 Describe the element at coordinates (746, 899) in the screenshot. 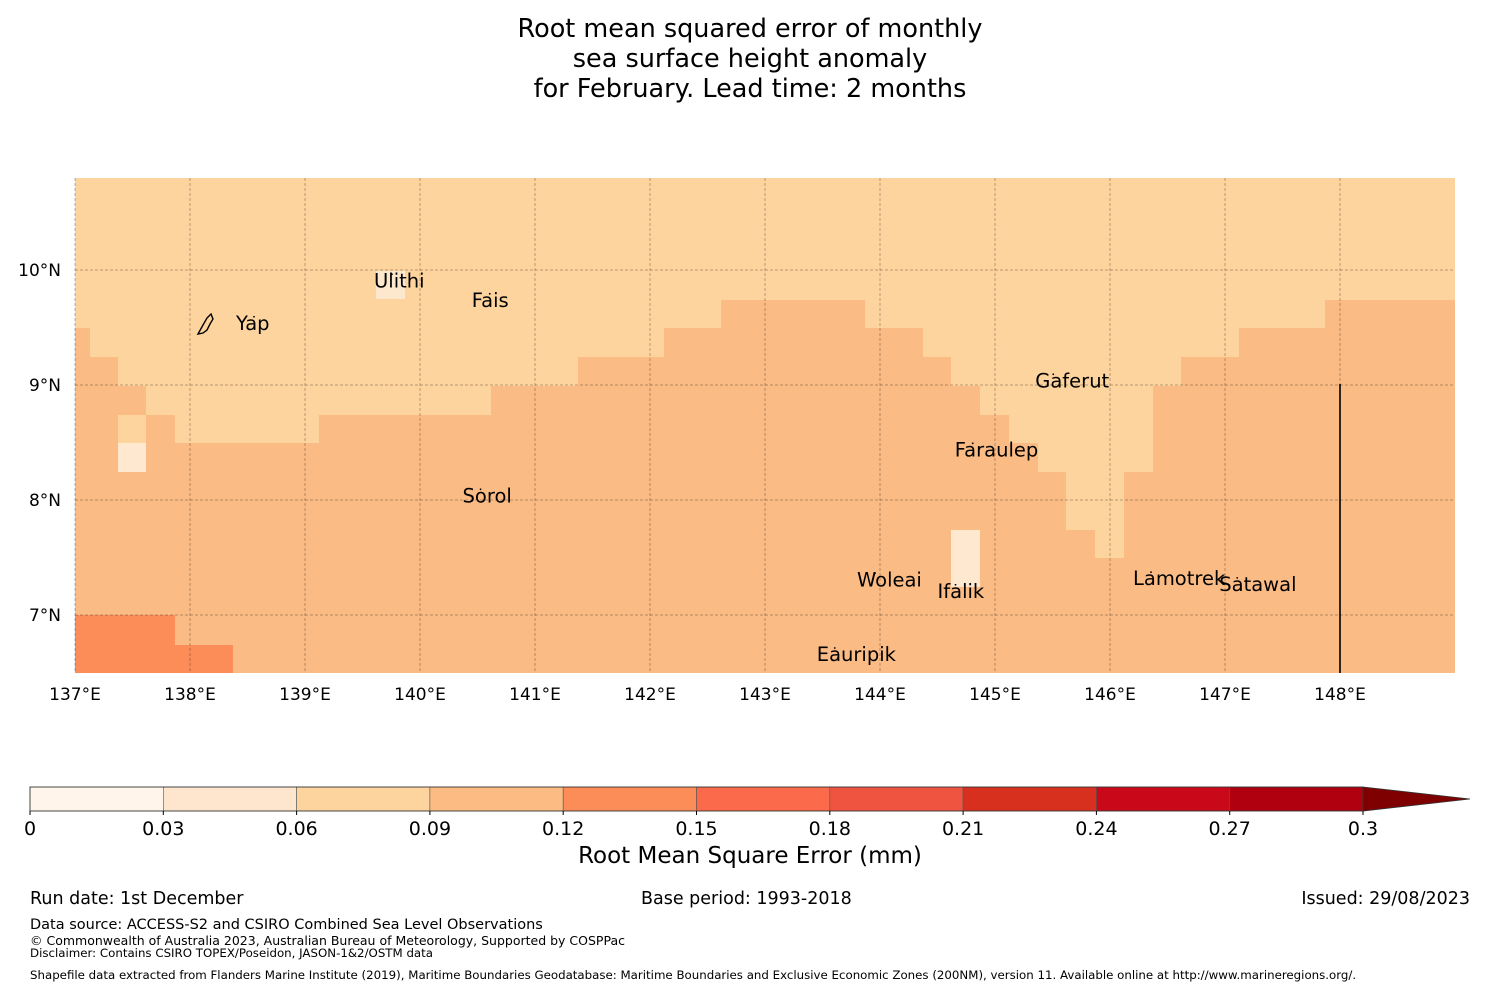

I see `base-period: Base period: 1993-2018` at that location.